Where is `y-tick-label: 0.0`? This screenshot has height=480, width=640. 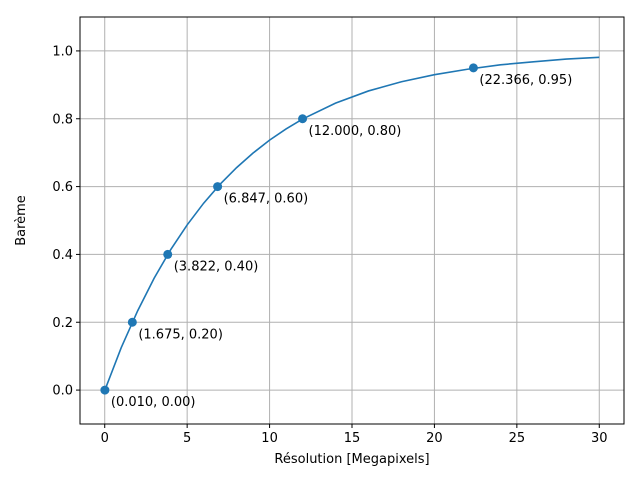 y-tick-label: 0.0 is located at coordinates (62, 391).